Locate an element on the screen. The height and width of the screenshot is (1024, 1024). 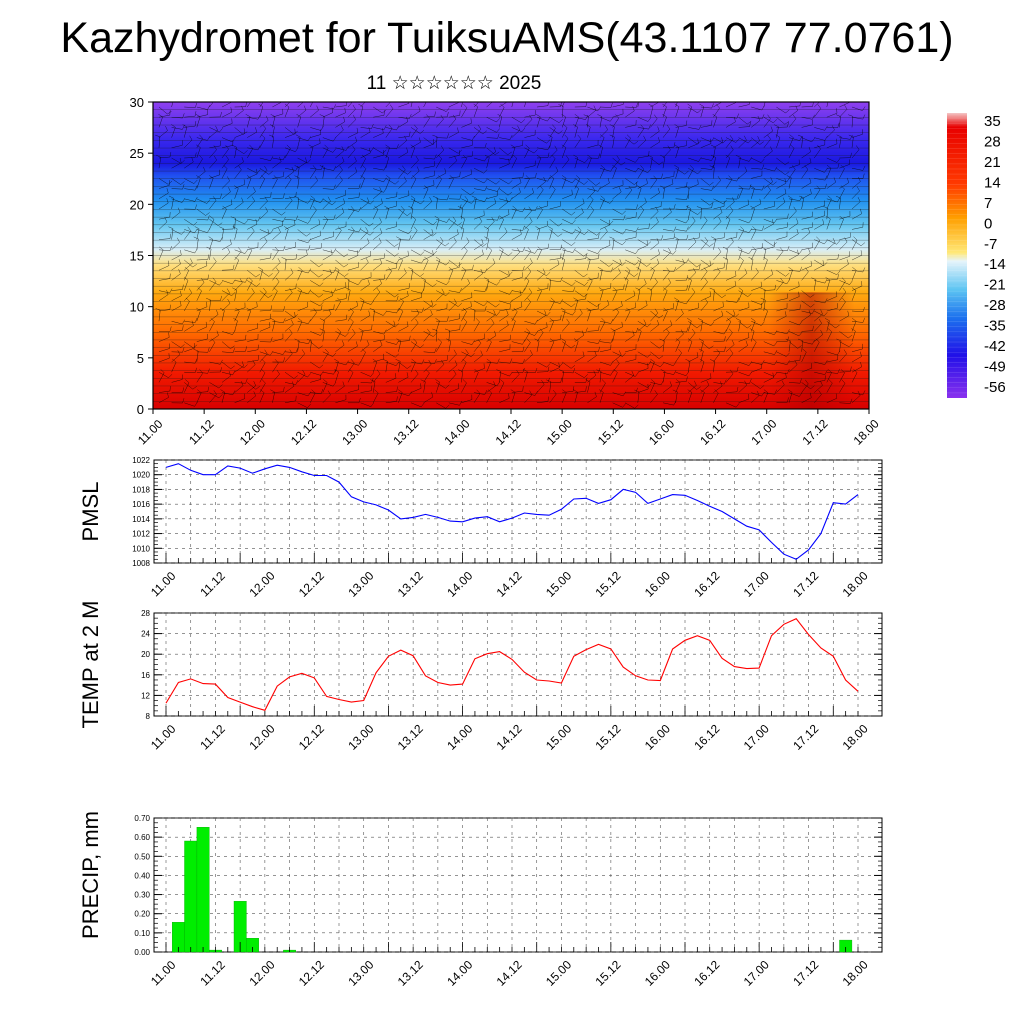
y-tick-label: 0.20 is located at coordinates (142, 914).